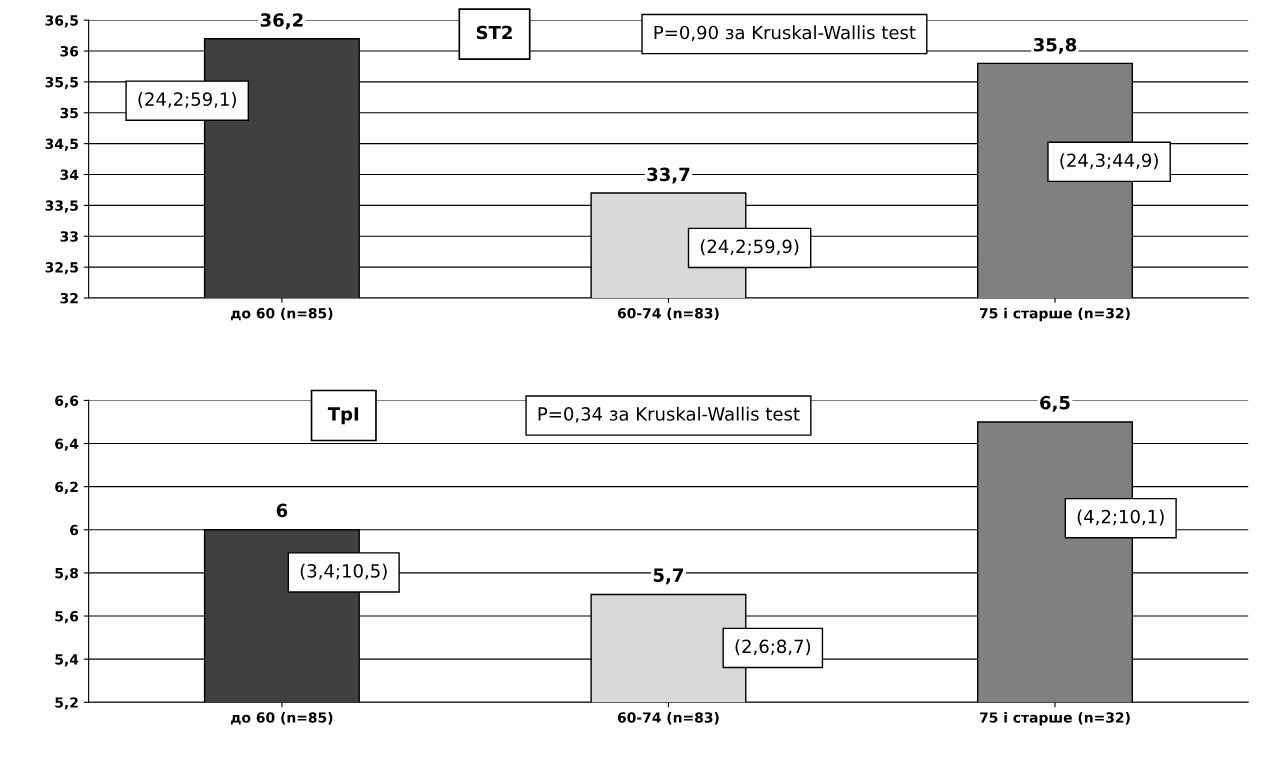 Image resolution: width=1266 pixels, height=776 pixels. Describe the element at coordinates (74, 530) in the screenshot. I see `y-tick-label: 6` at that location.